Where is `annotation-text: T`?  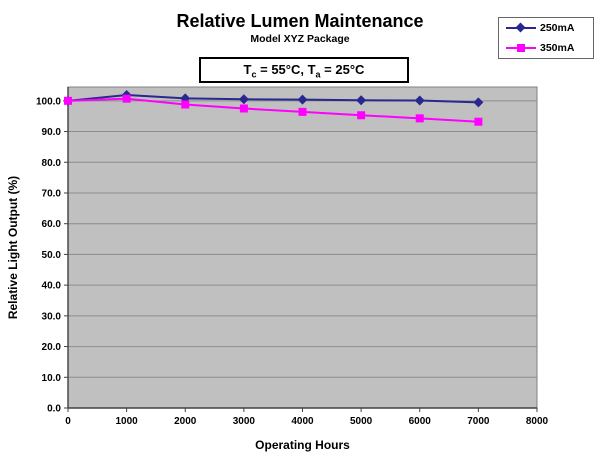 annotation-text: T is located at coordinates (247, 69).